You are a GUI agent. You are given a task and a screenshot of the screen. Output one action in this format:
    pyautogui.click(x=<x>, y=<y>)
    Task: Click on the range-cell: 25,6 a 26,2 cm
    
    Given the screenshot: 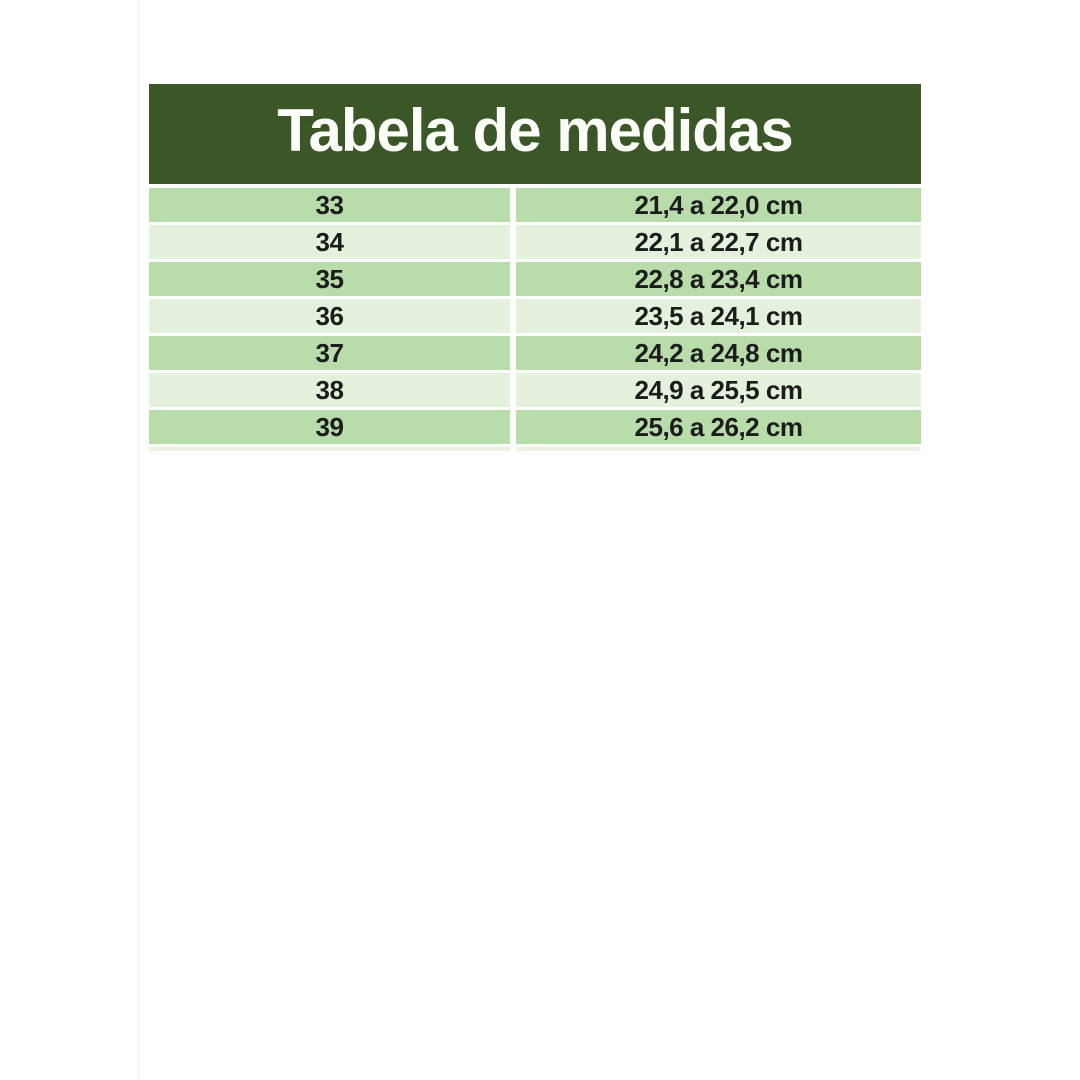 What is the action you would take?
    pyautogui.click(x=718, y=427)
    